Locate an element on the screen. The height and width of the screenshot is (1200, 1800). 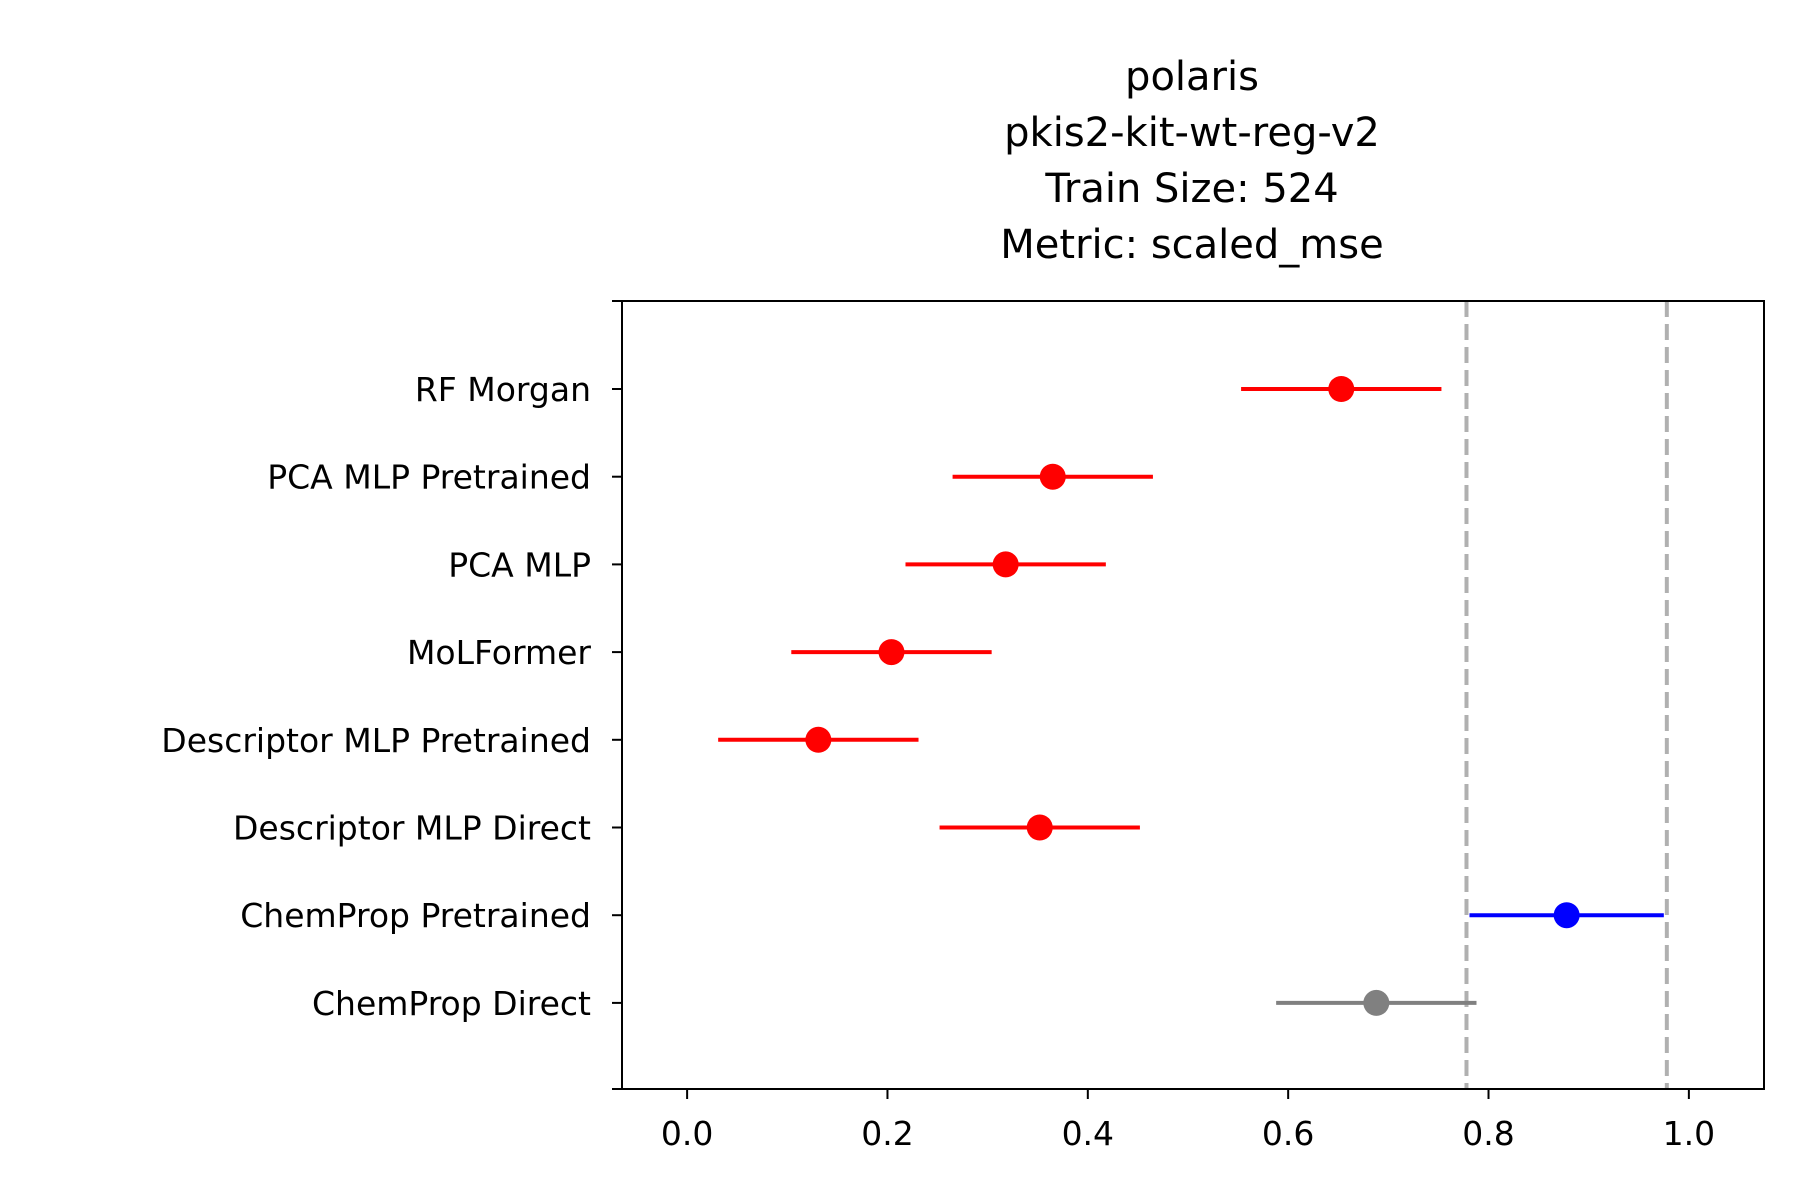
reference-lines is located at coordinates (1566, 695).